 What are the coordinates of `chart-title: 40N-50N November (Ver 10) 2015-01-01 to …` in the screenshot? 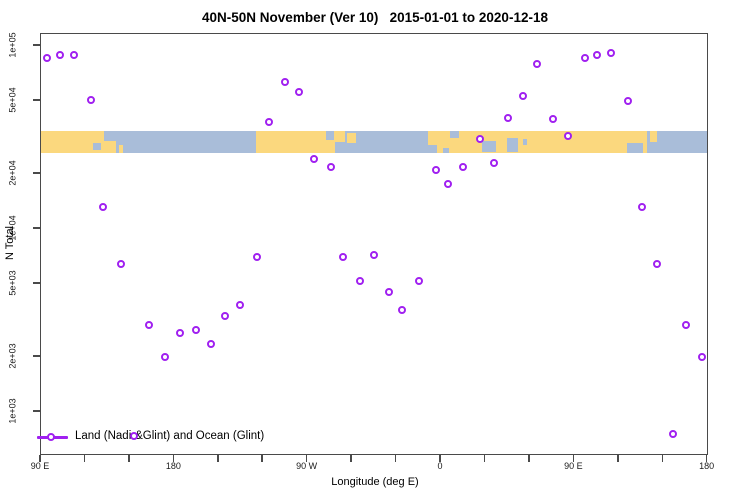 It's located at (375, 17).